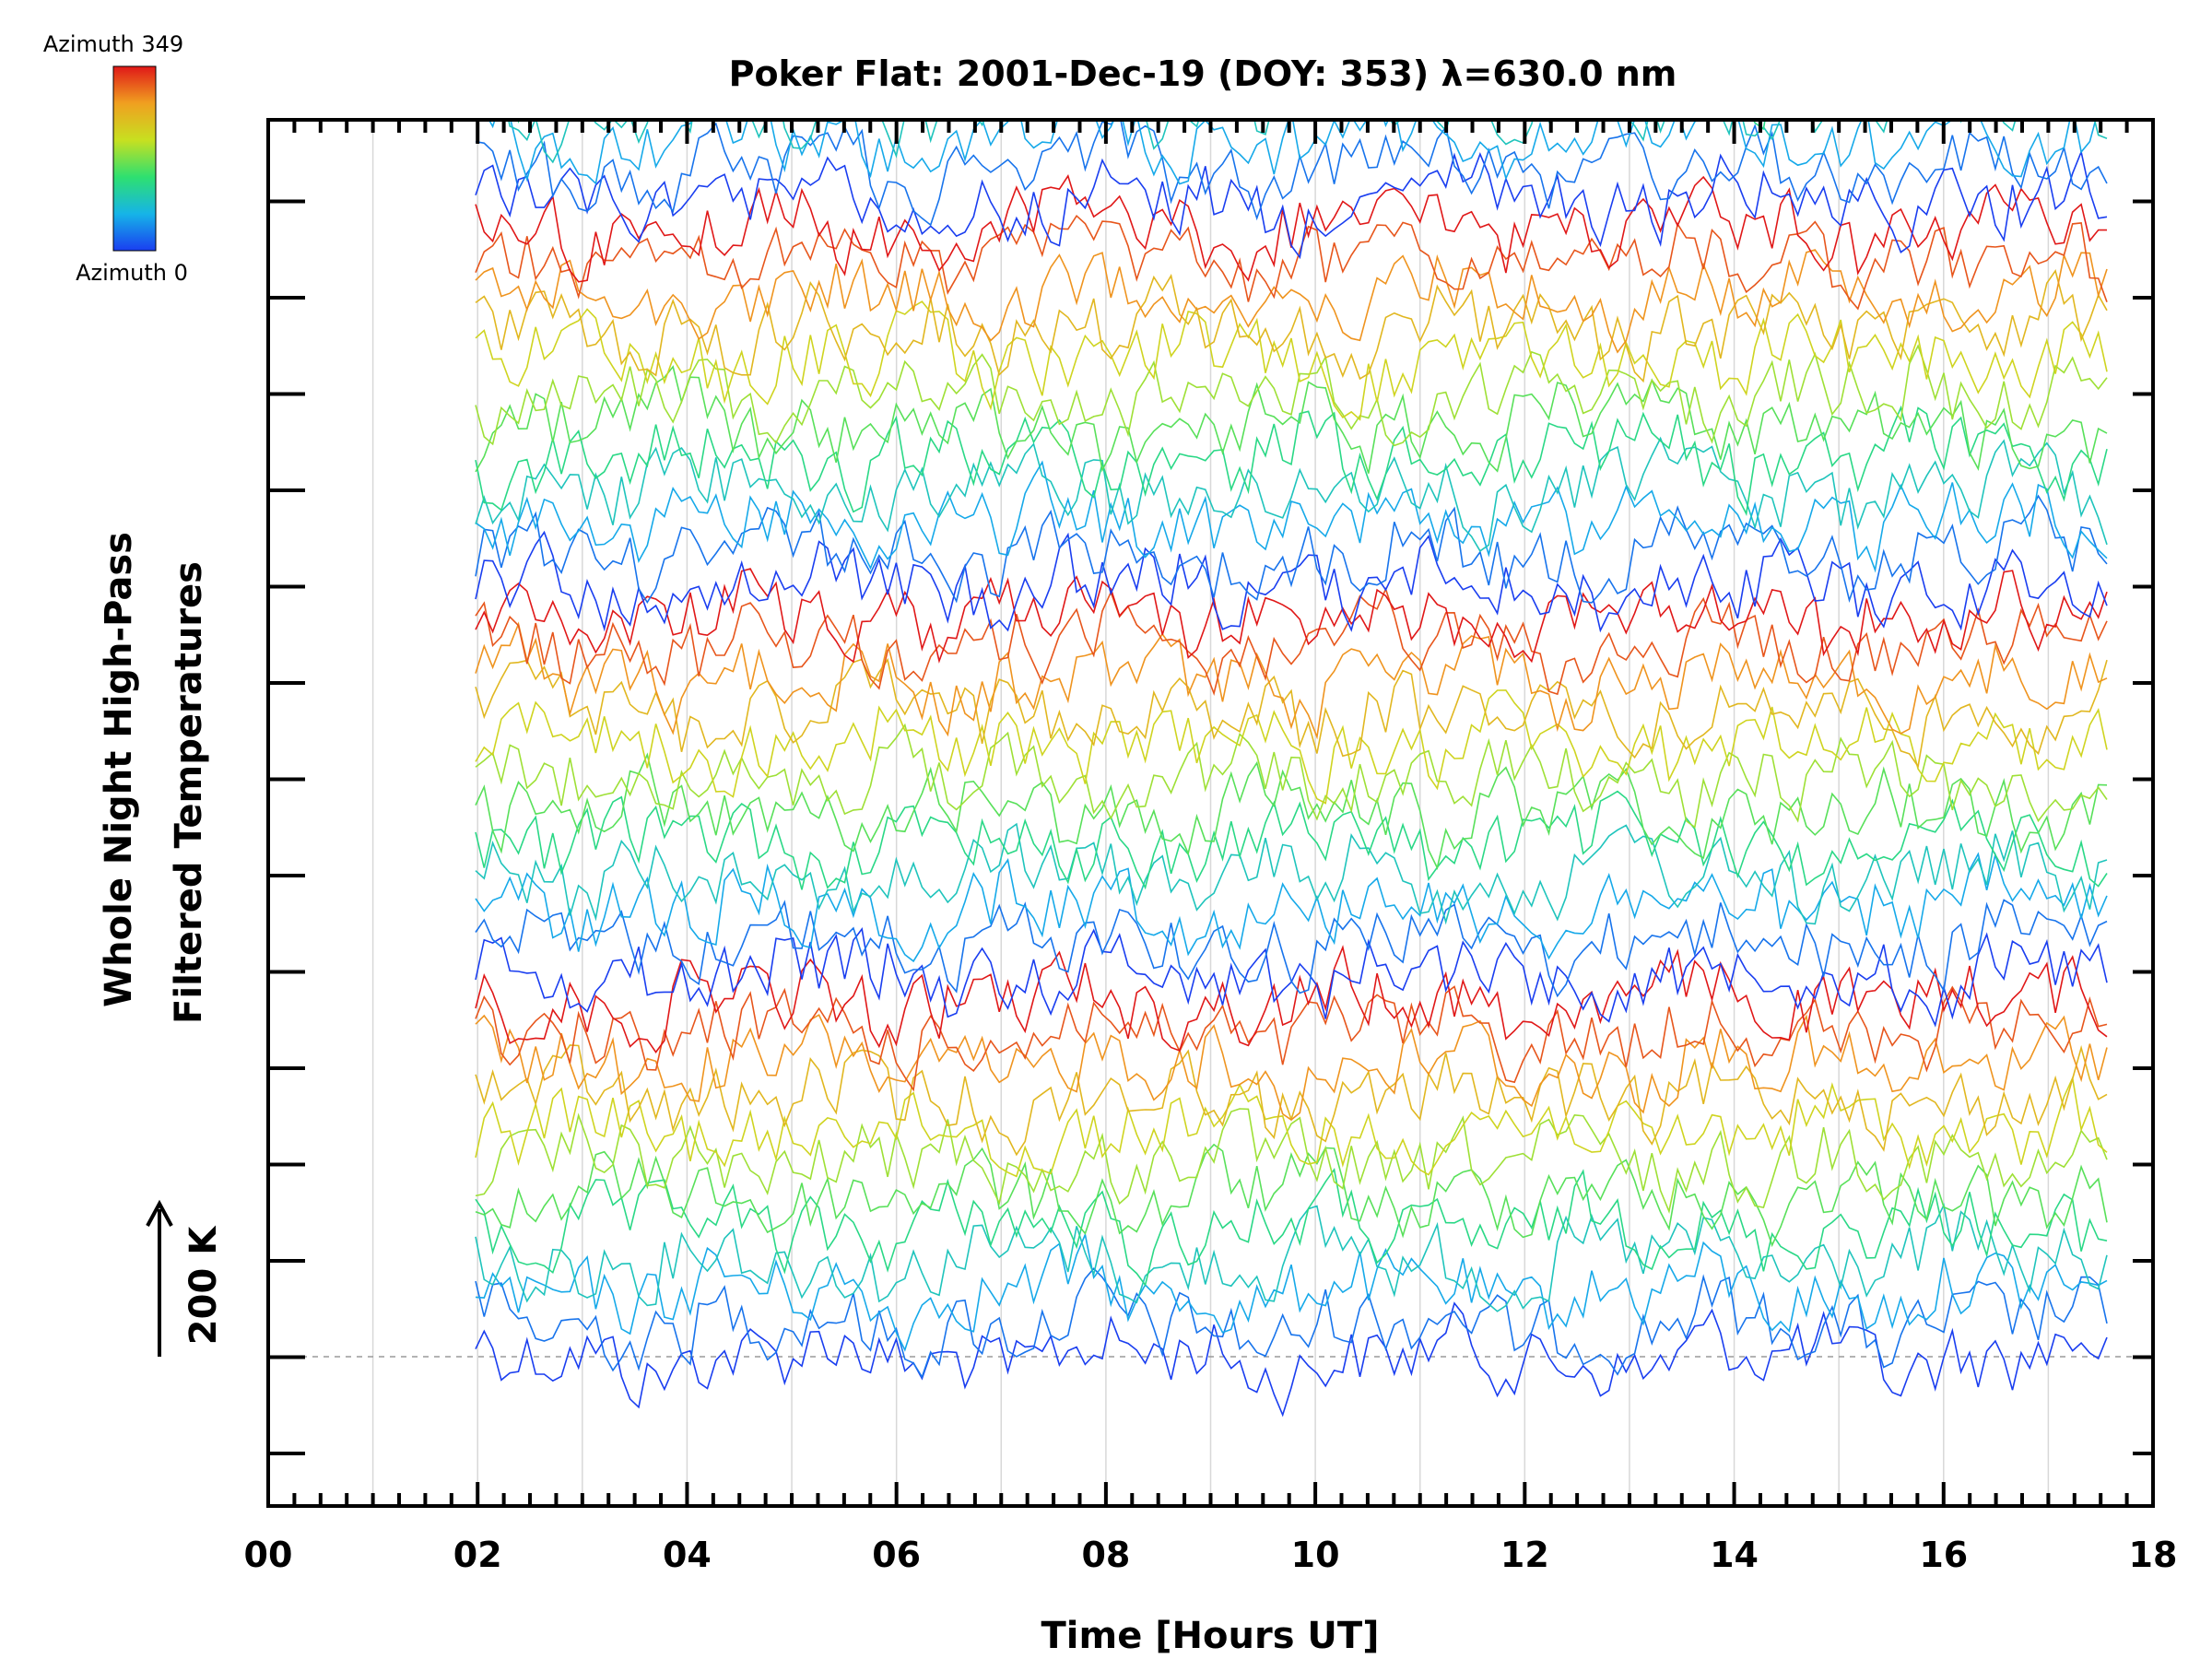 This screenshot has height=1659, width=2212. I want to click on x-tick-label: 04, so click(687, 1555).